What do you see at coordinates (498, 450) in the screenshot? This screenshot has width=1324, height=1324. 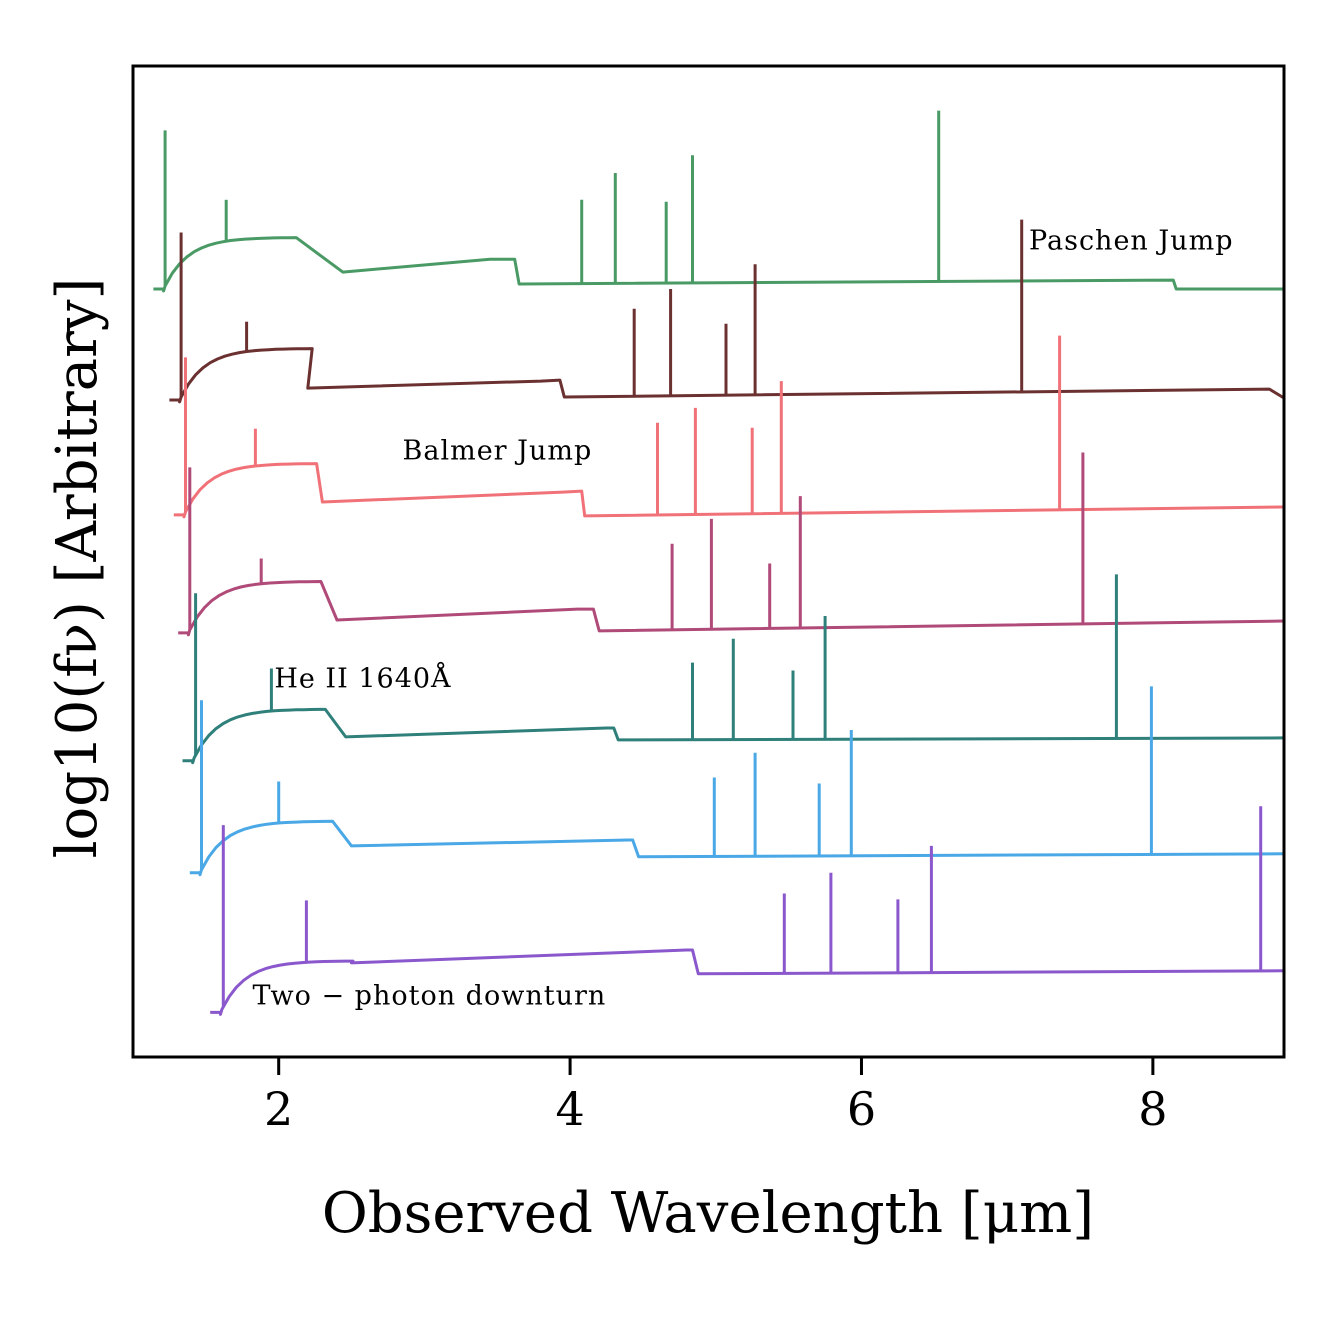 I see `annotation-label: Balmer Jump` at bounding box center [498, 450].